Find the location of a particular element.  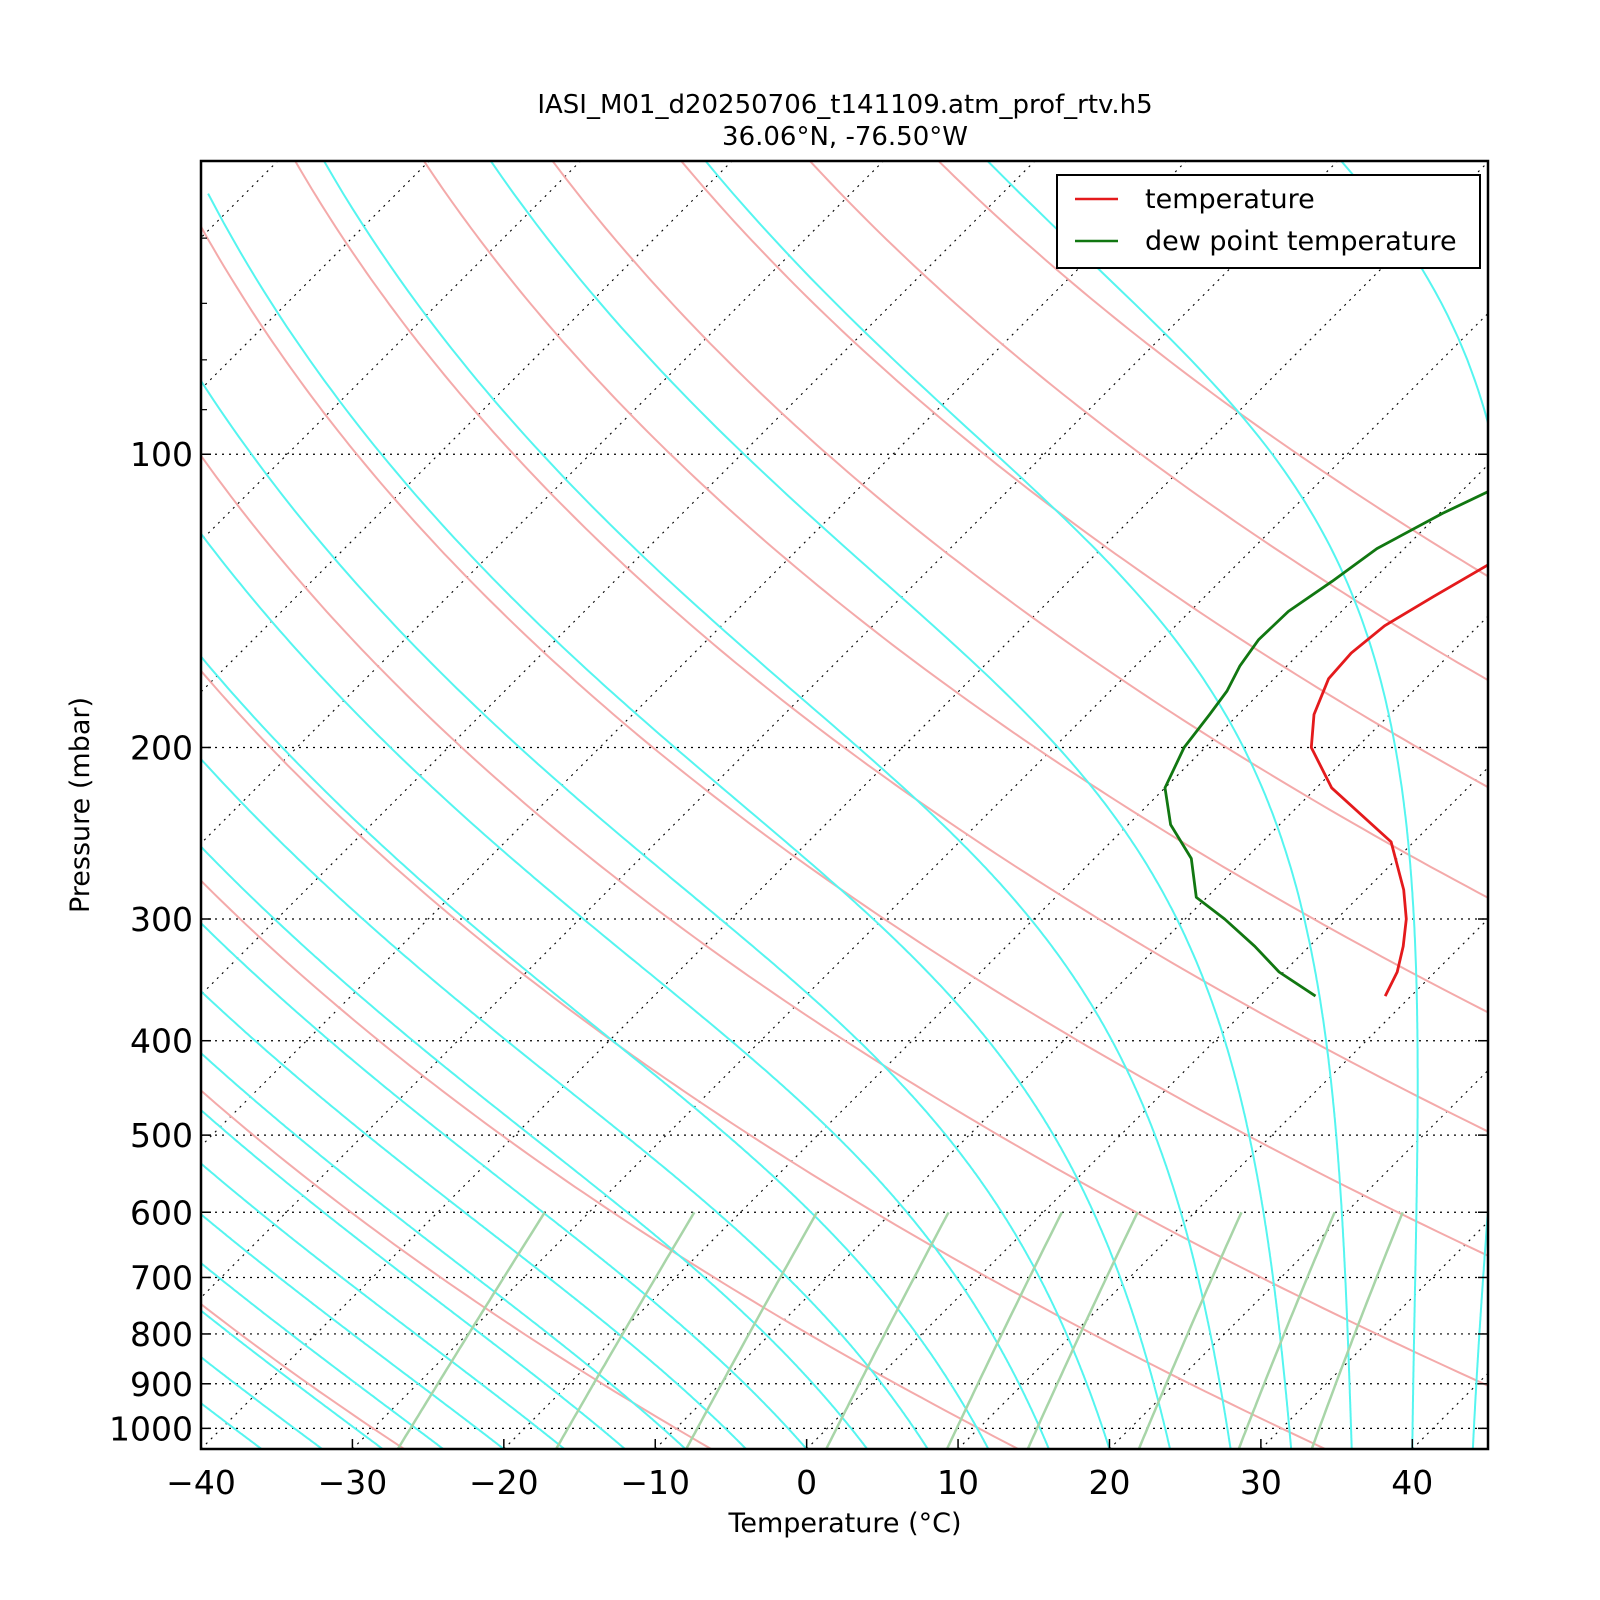

temperature-line is located at coordinates (1398, 780).